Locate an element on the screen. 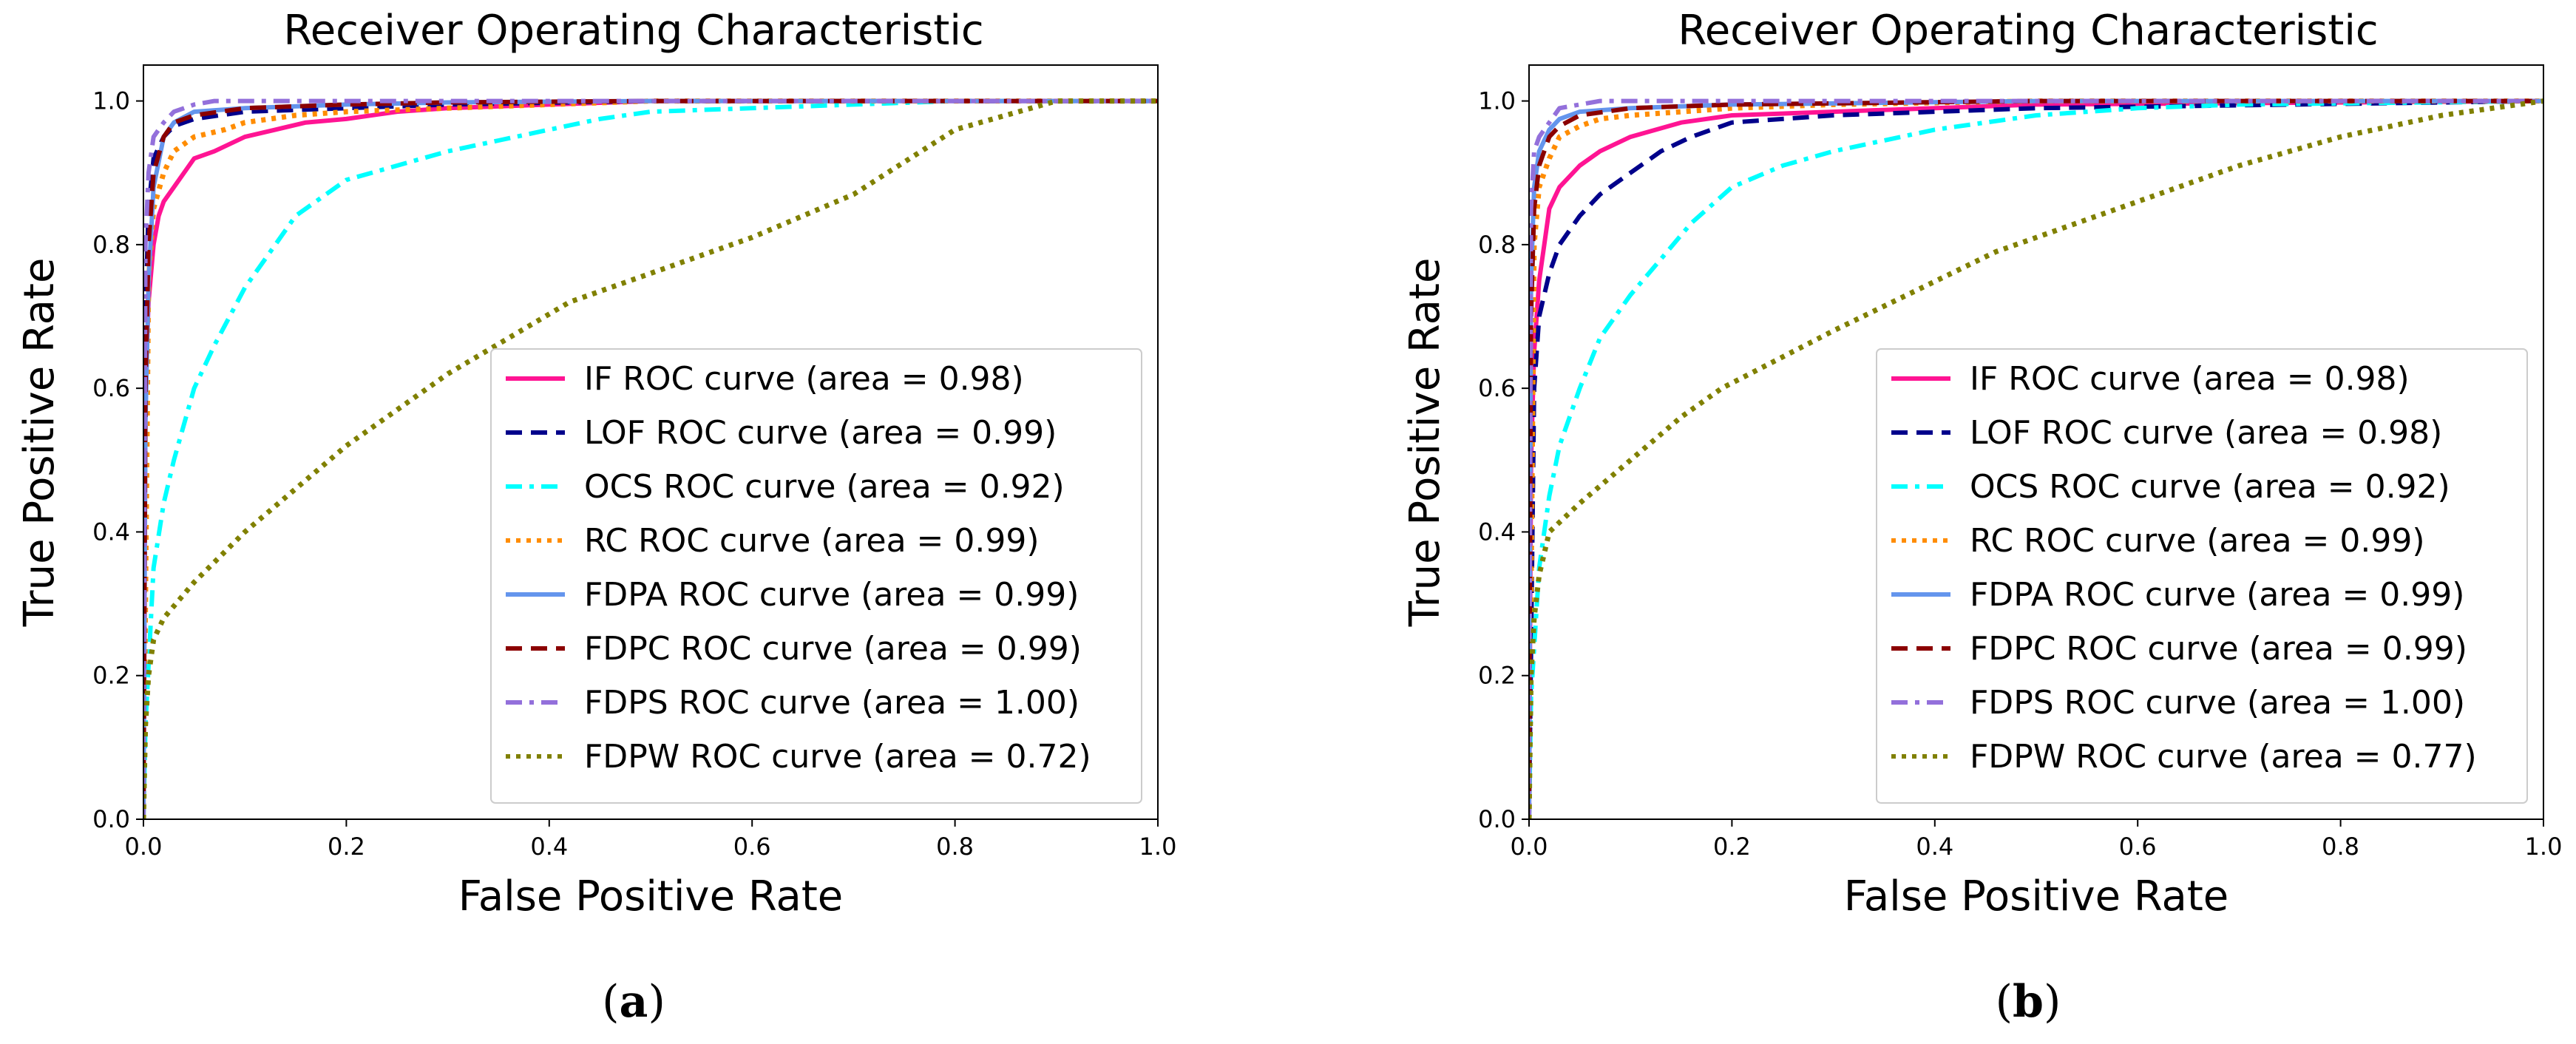  panel-label: (a) is located at coordinates (633, 1002).